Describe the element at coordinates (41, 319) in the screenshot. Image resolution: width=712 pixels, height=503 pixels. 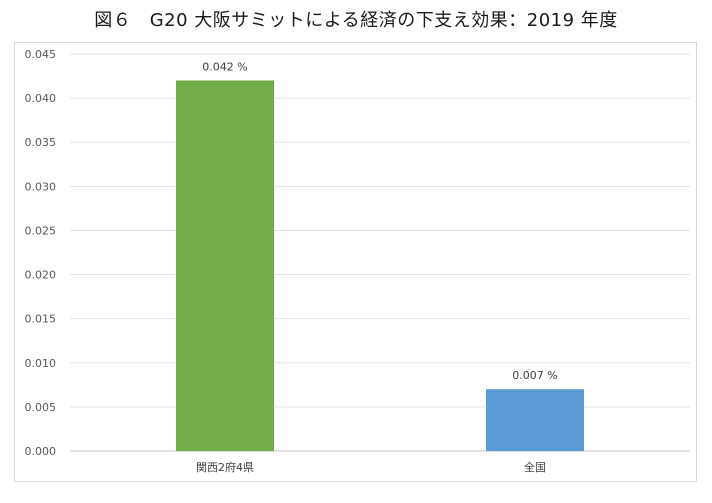
I see `y-tick-label: 0.015` at that location.